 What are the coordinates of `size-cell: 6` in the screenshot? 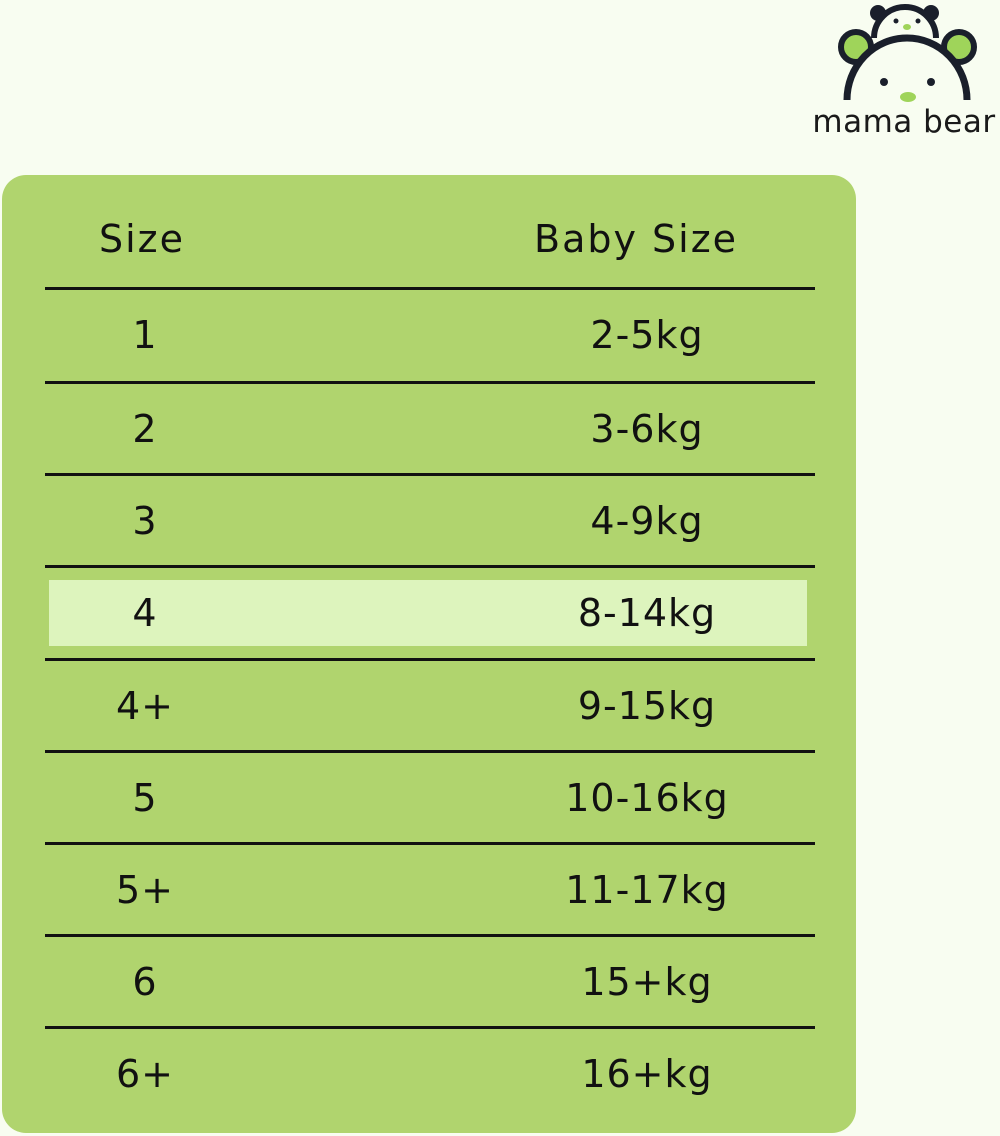 It's located at (145, 982).